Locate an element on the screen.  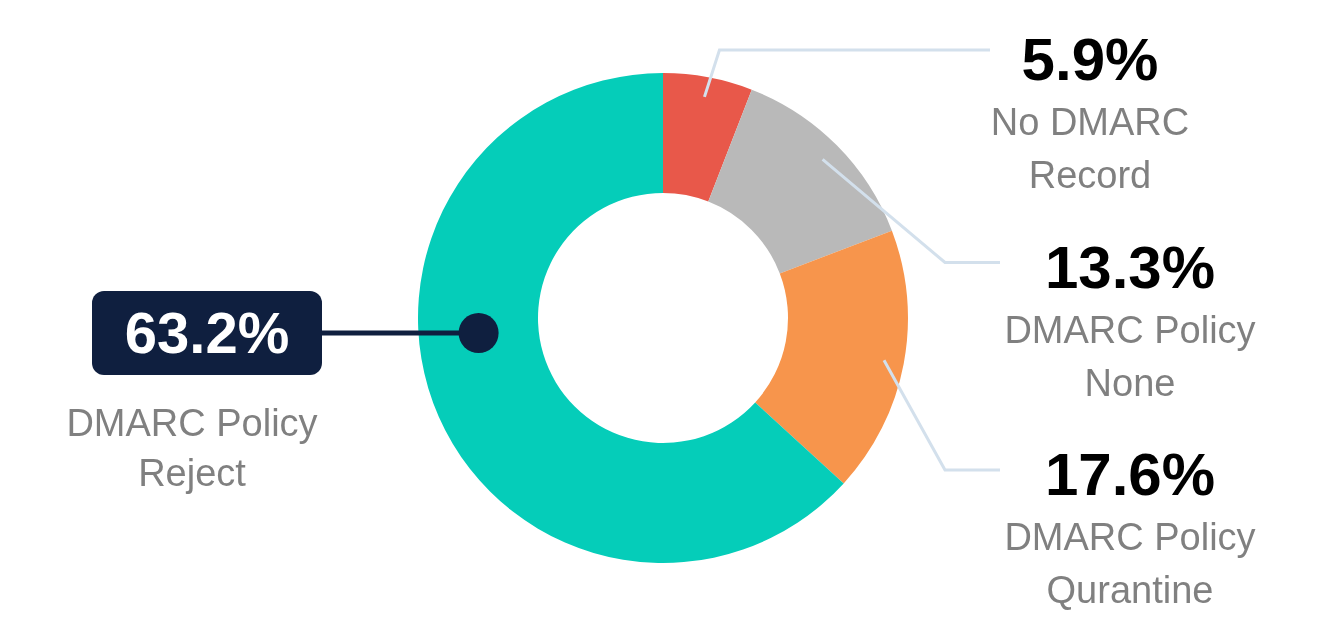
data-label: 17.6% is located at coordinates (1130, 474).